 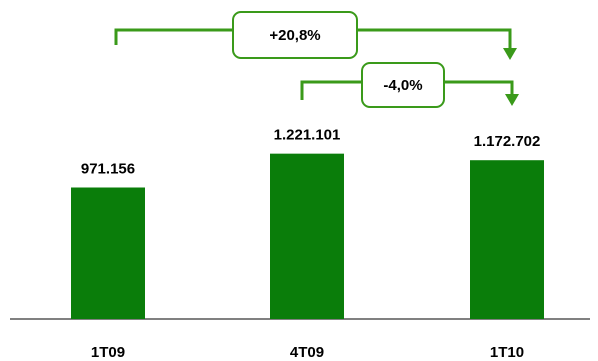 What do you see at coordinates (507, 141) in the screenshot?
I see `value-label-1T10: 1.172.702` at bounding box center [507, 141].